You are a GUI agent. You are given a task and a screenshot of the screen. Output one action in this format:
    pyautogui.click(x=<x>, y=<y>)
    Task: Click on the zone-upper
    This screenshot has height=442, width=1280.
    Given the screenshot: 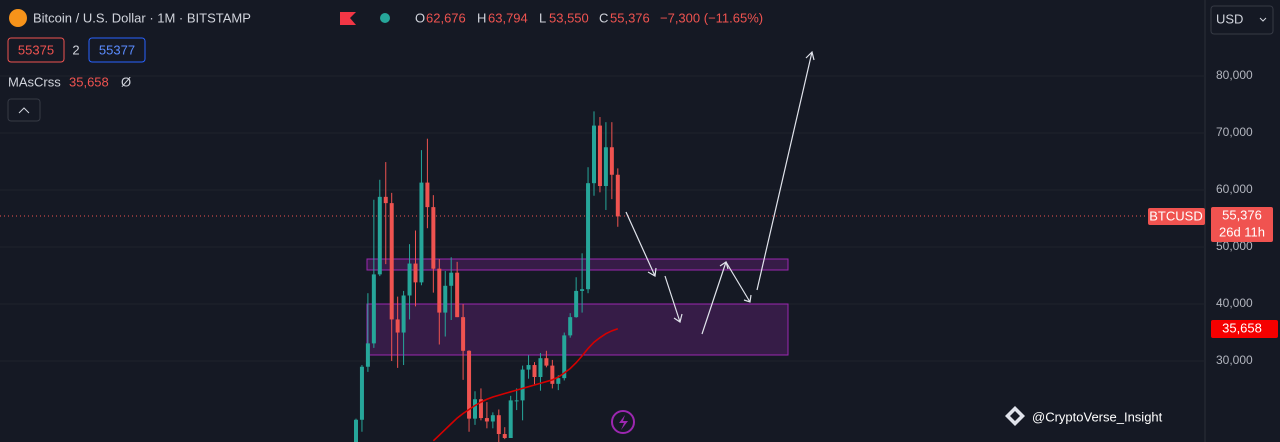 What is the action you would take?
    pyautogui.click(x=577, y=264)
    